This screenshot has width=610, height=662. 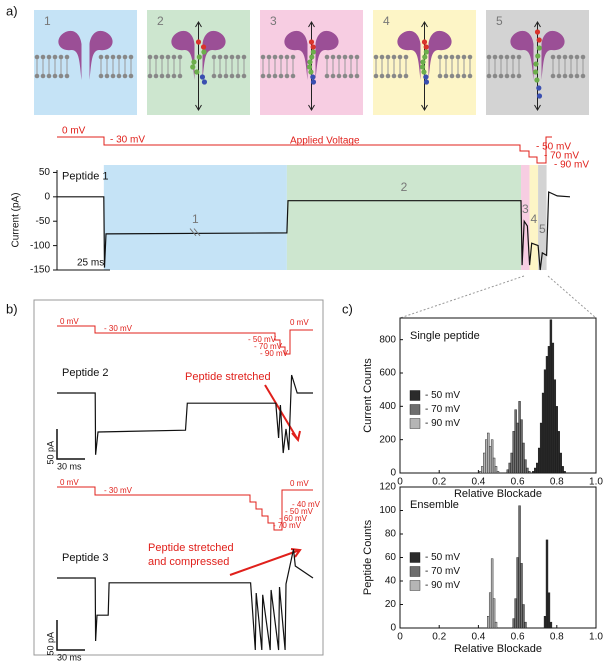 I want to click on y-axis-label: Peptide Counts, so click(x=368, y=557).